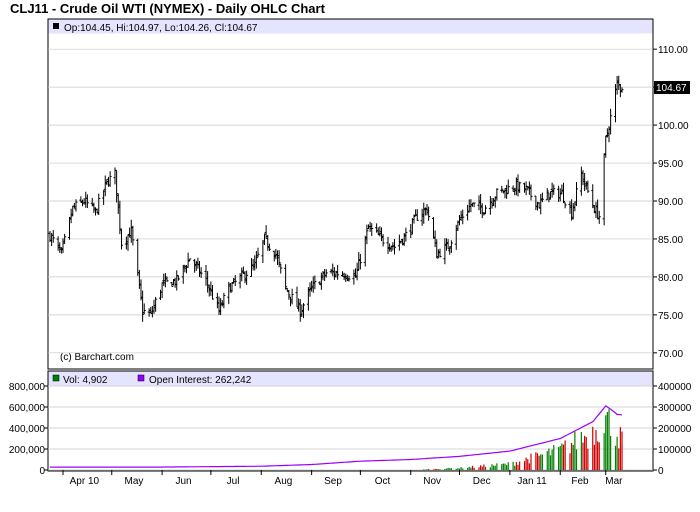 The width and height of the screenshot is (700, 512). What do you see at coordinates (675, 387) in the screenshot?
I see `oi-tick-label: 400000` at bounding box center [675, 387].